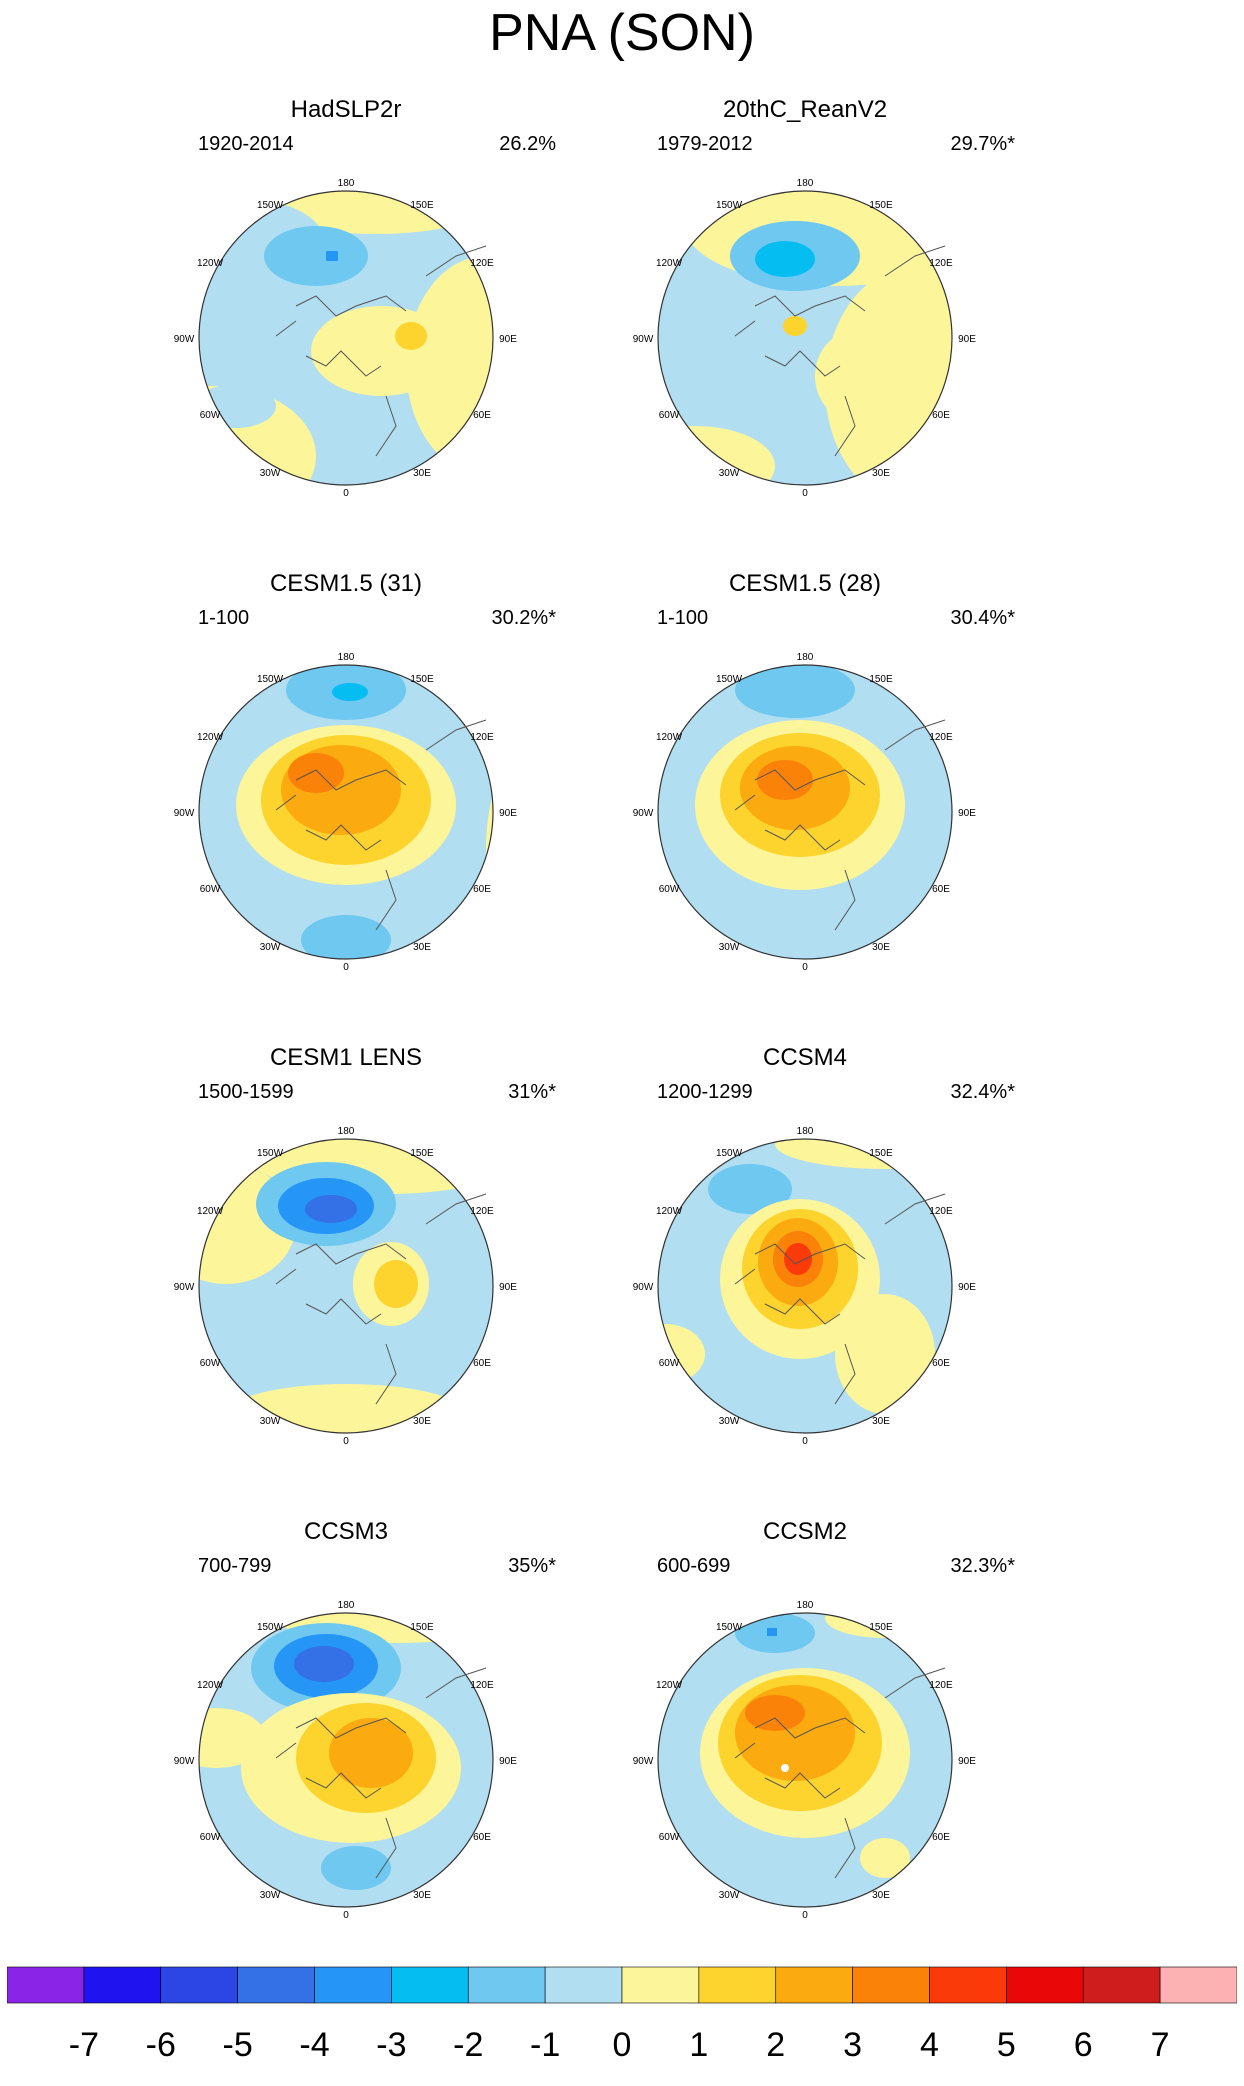  I want to click on panel-variance: 31%*, so click(532, 1092).